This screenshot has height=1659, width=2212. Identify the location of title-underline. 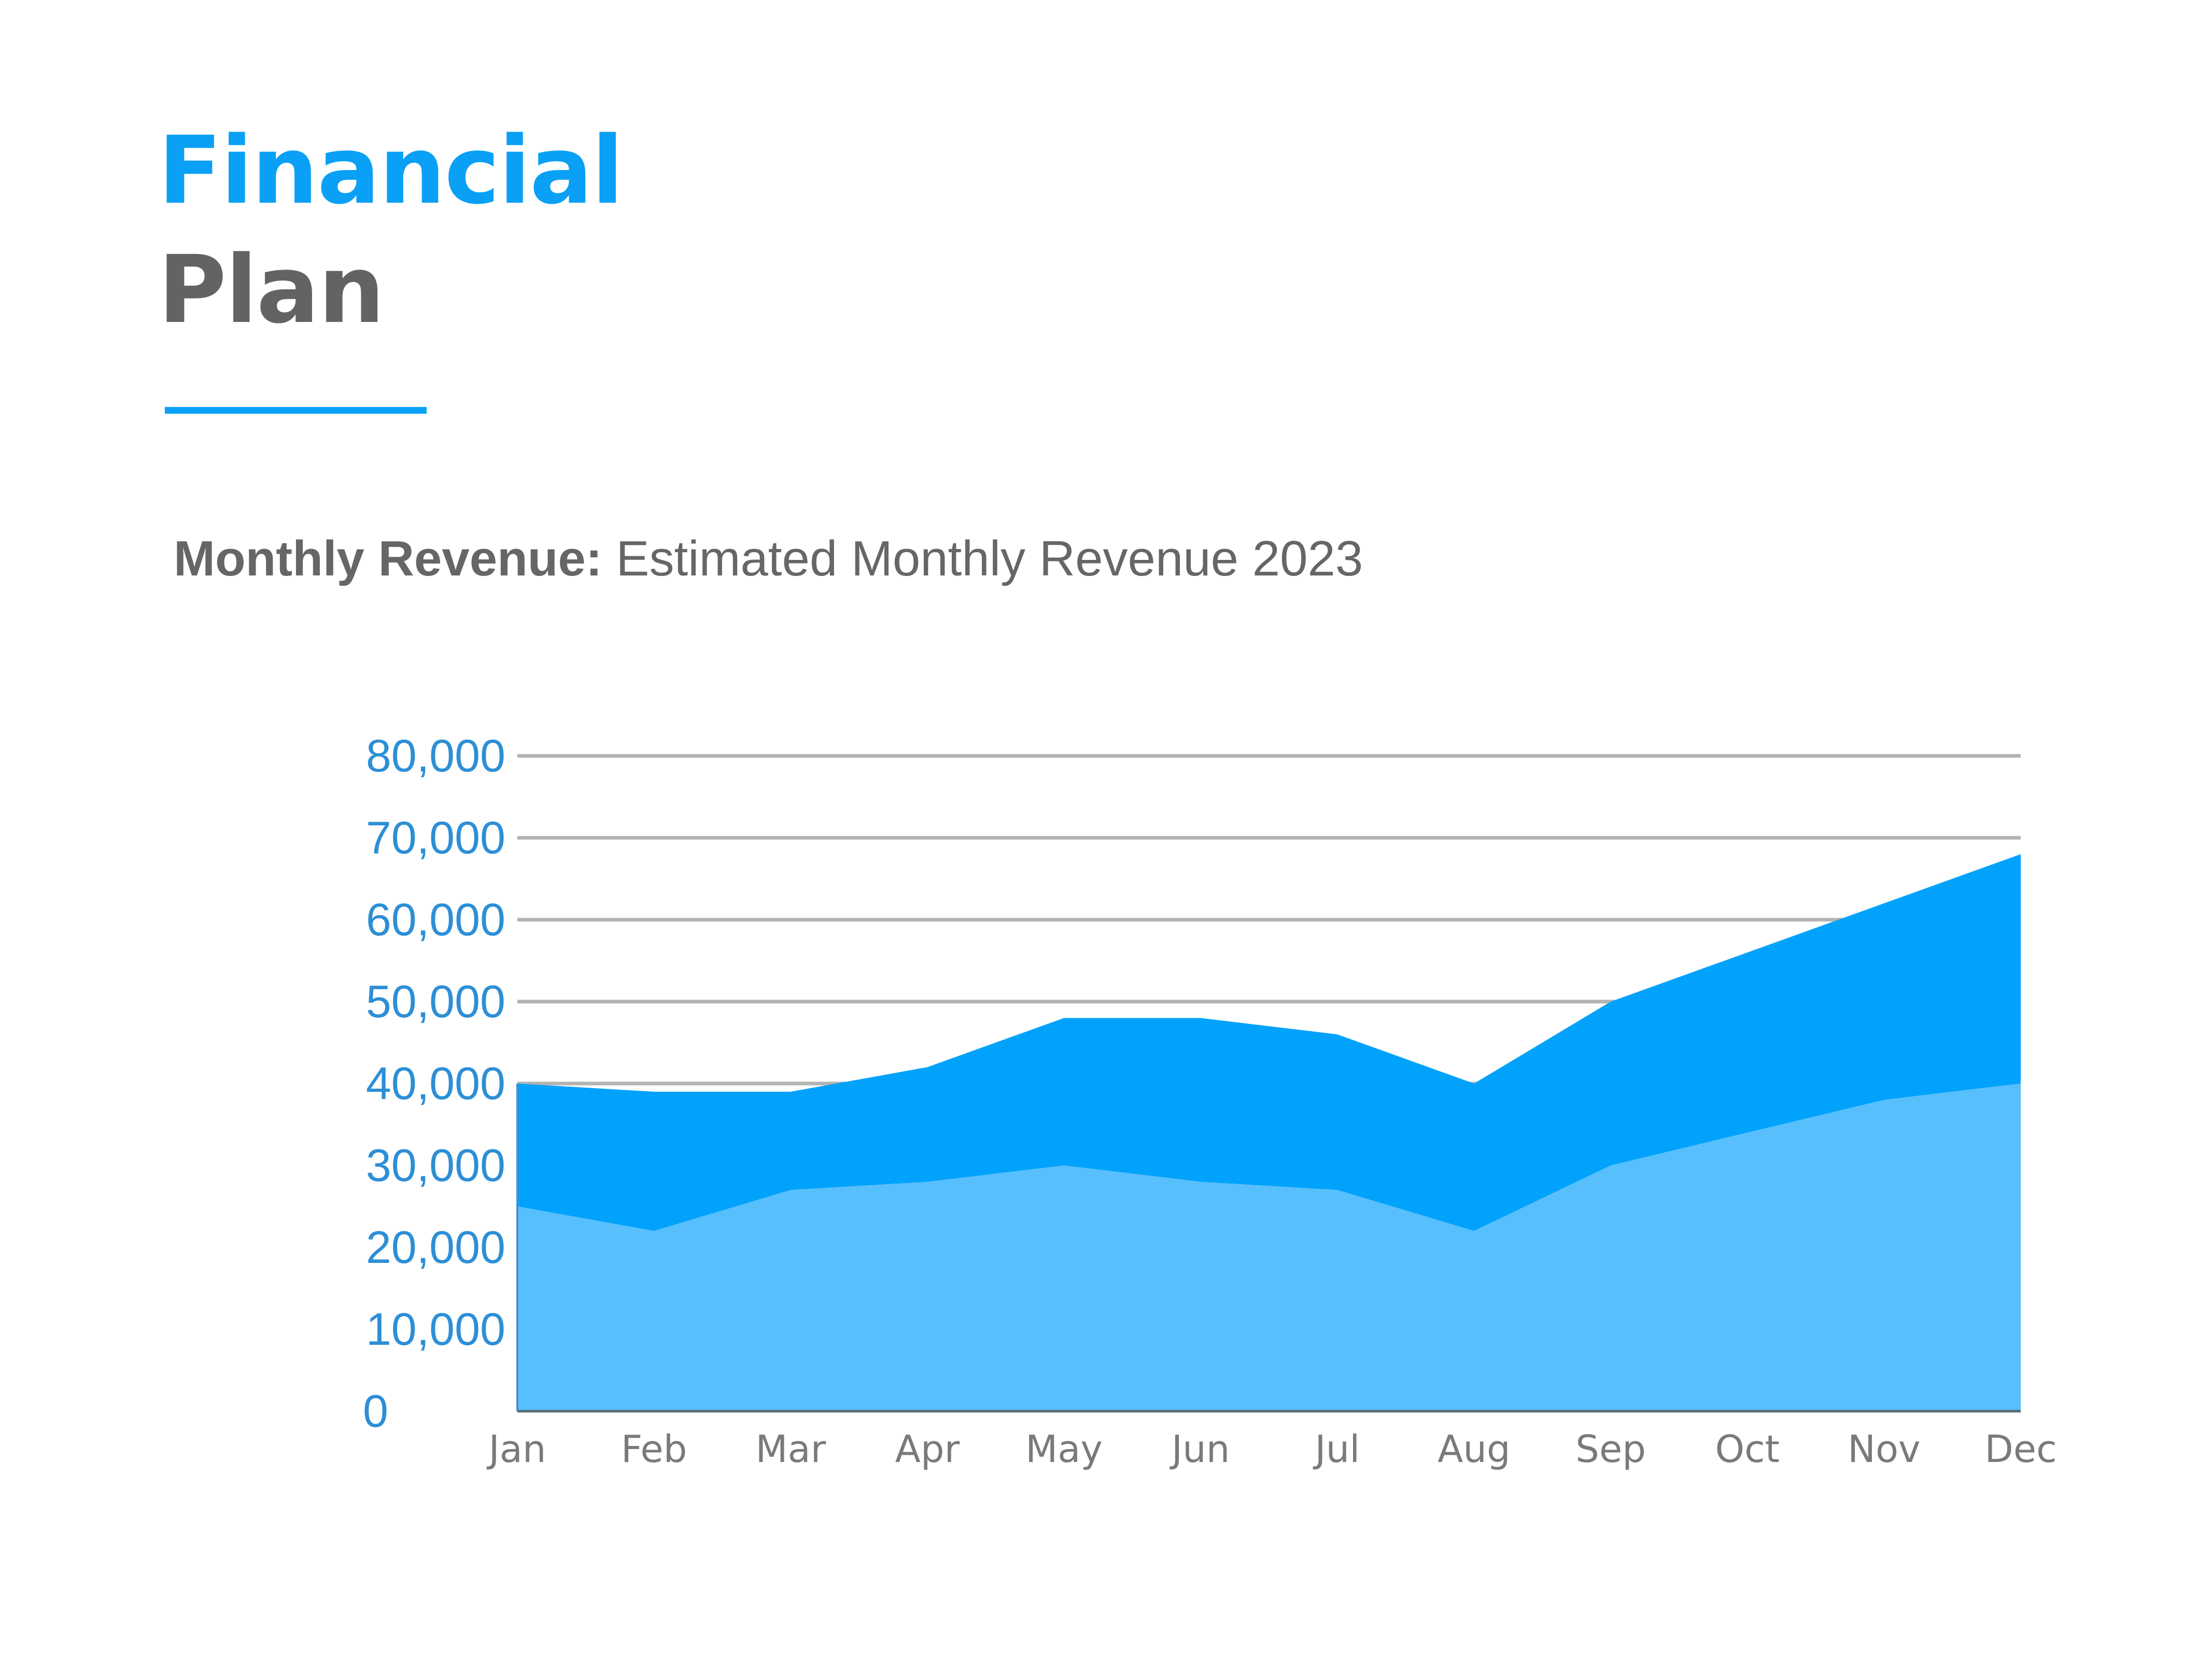
(296, 410).